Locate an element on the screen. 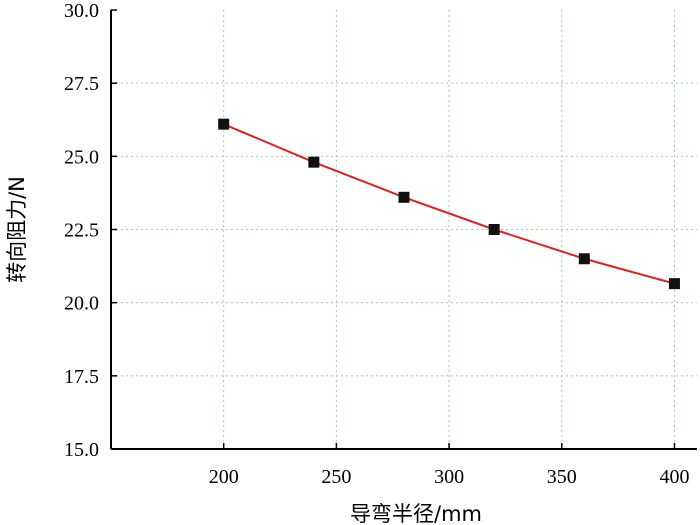 This screenshot has width=700, height=525. y-tick-label: 22.5 is located at coordinates (81, 231).